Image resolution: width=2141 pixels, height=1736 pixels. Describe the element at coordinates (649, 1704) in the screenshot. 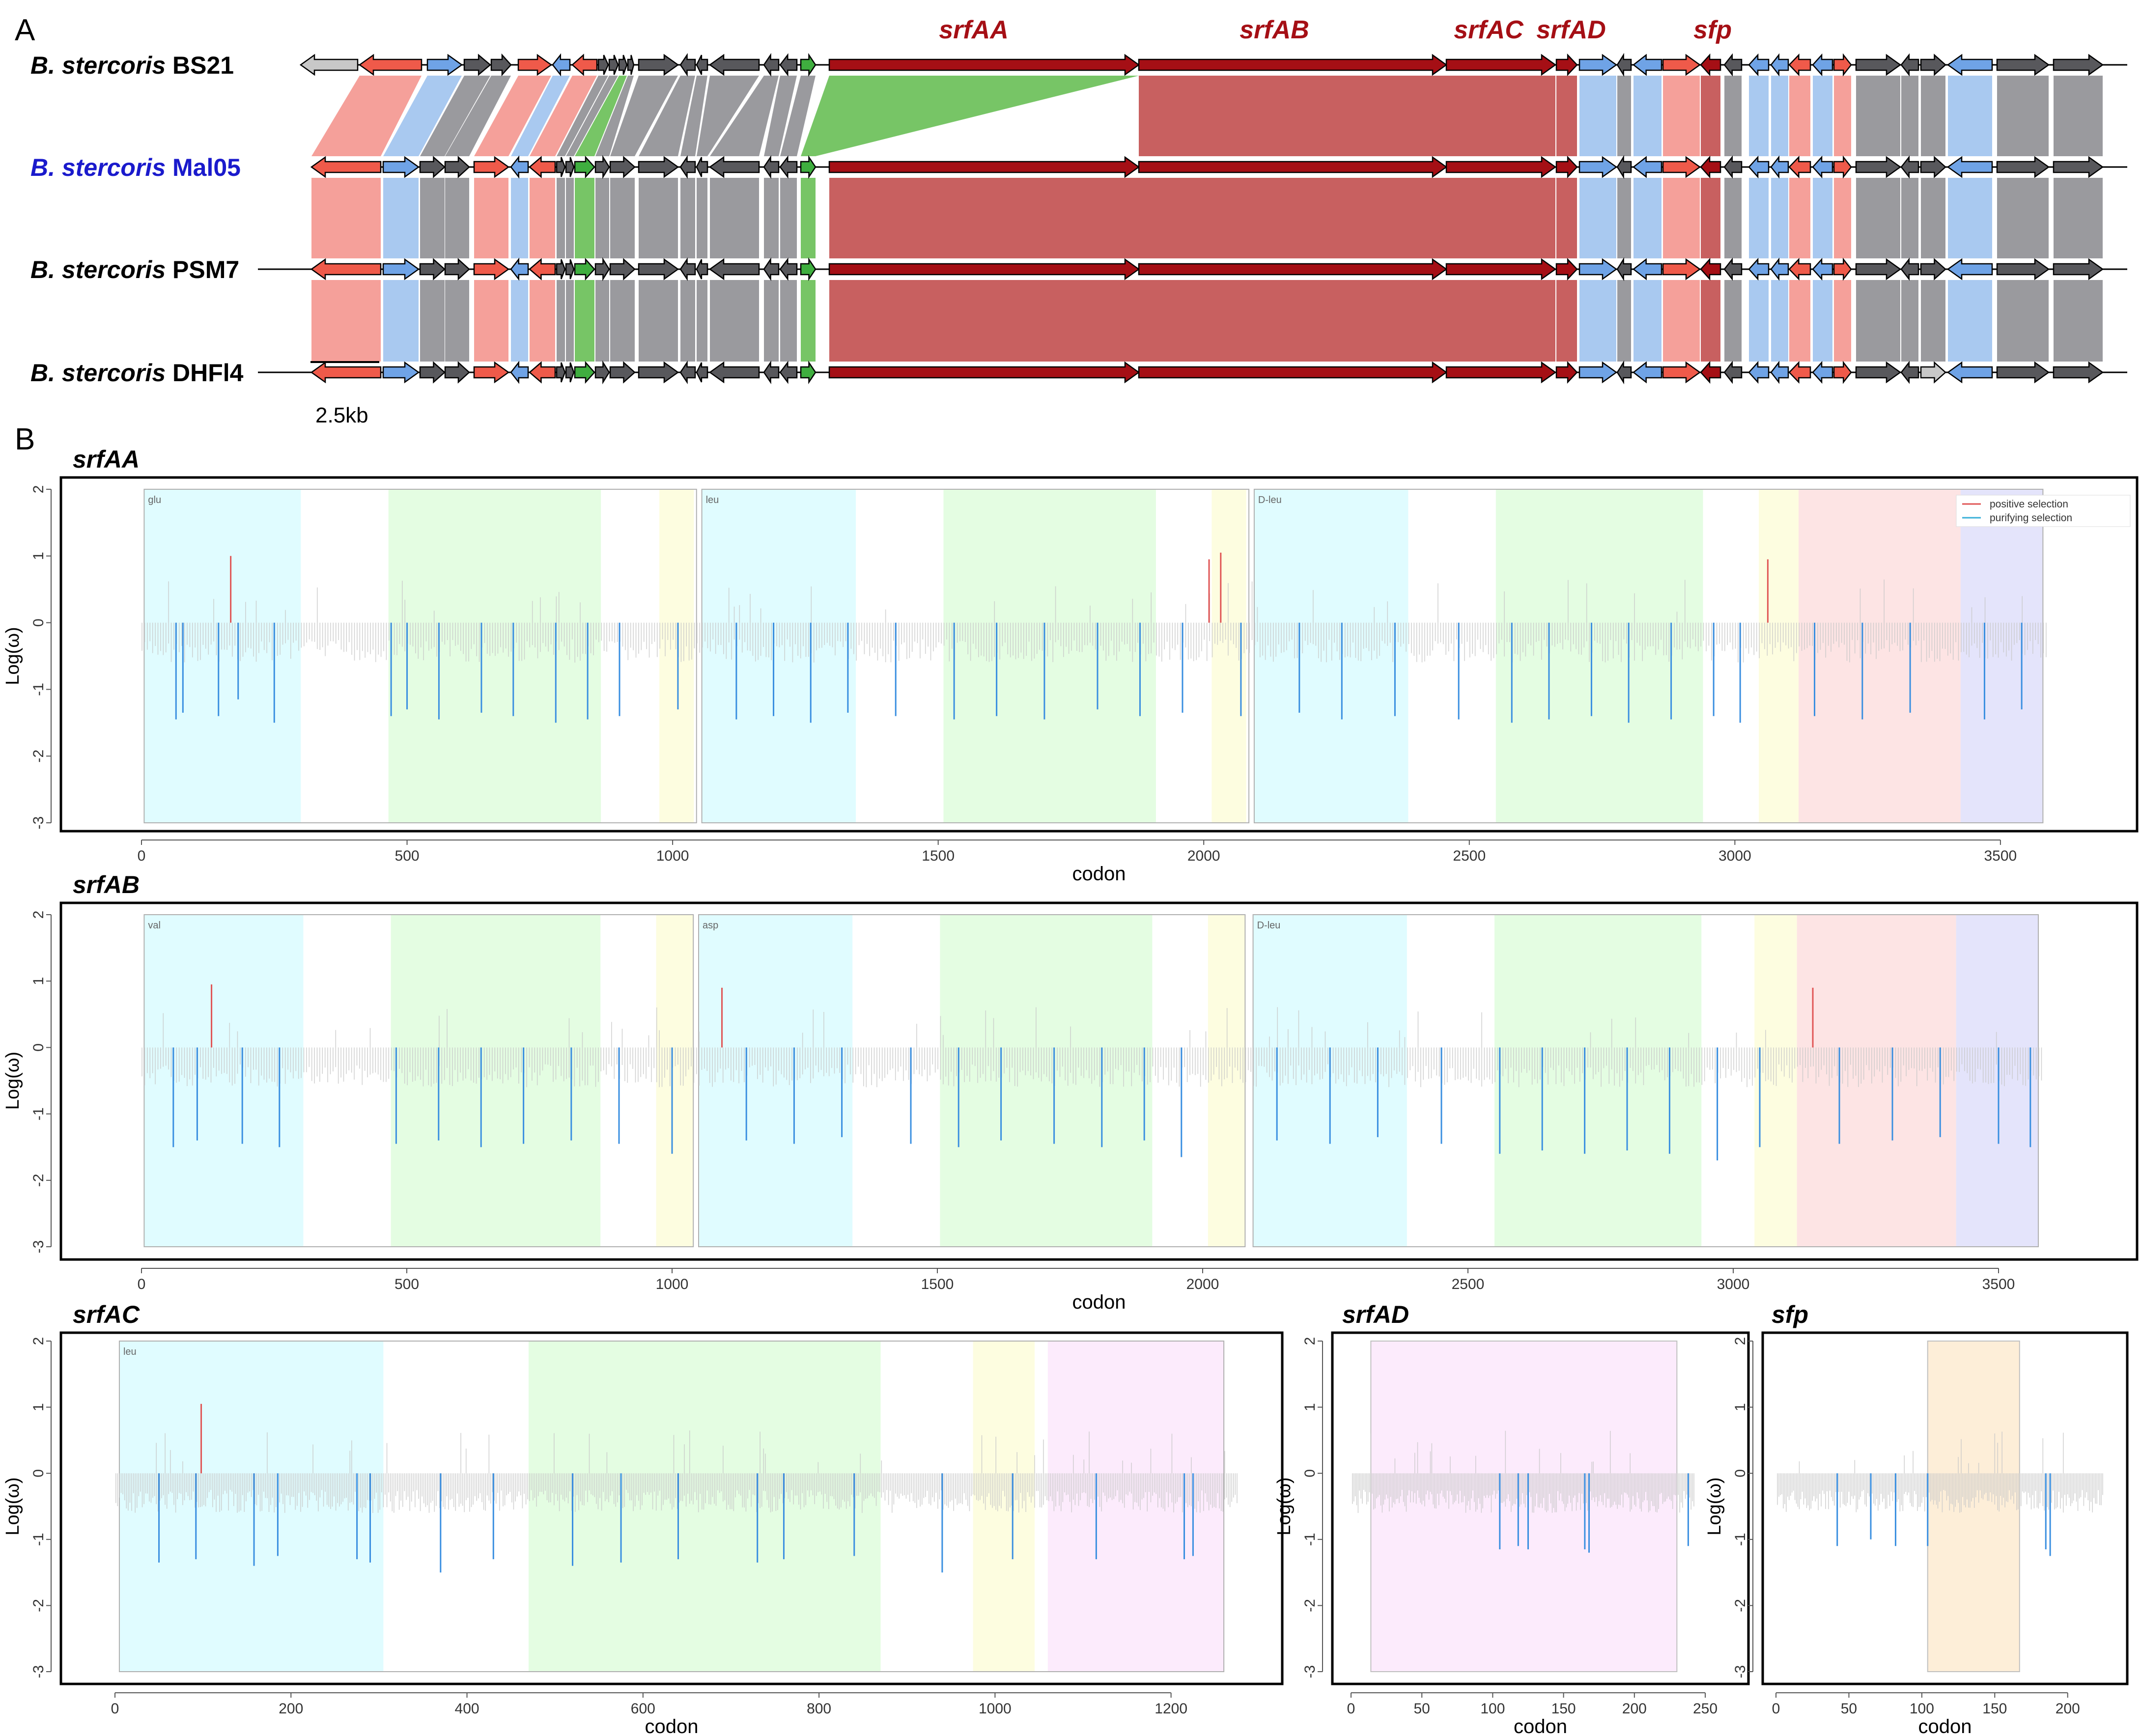

I see `x-axis: 0 200 400 600 800 1000 1200` at that location.